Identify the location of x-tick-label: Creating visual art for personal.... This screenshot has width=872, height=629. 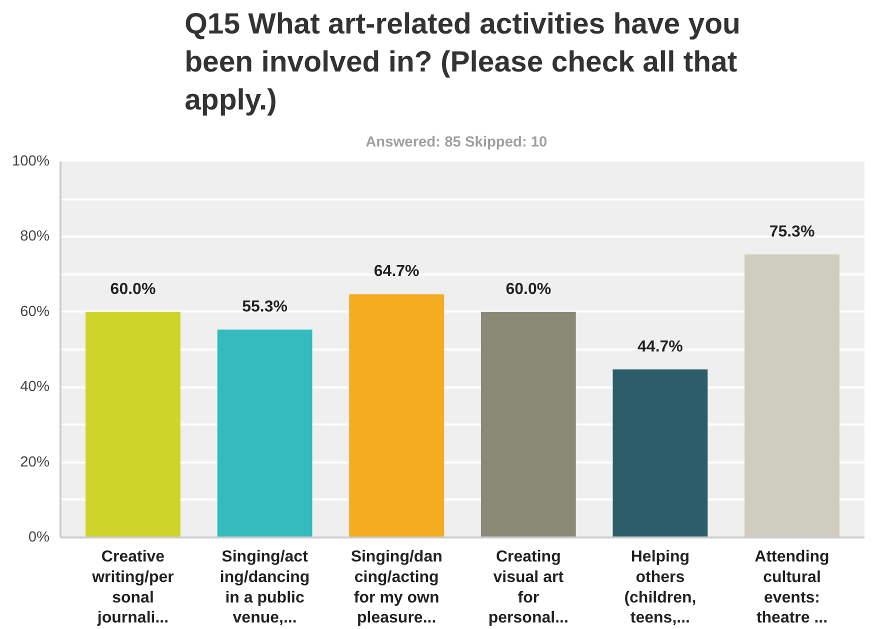
(528, 587).